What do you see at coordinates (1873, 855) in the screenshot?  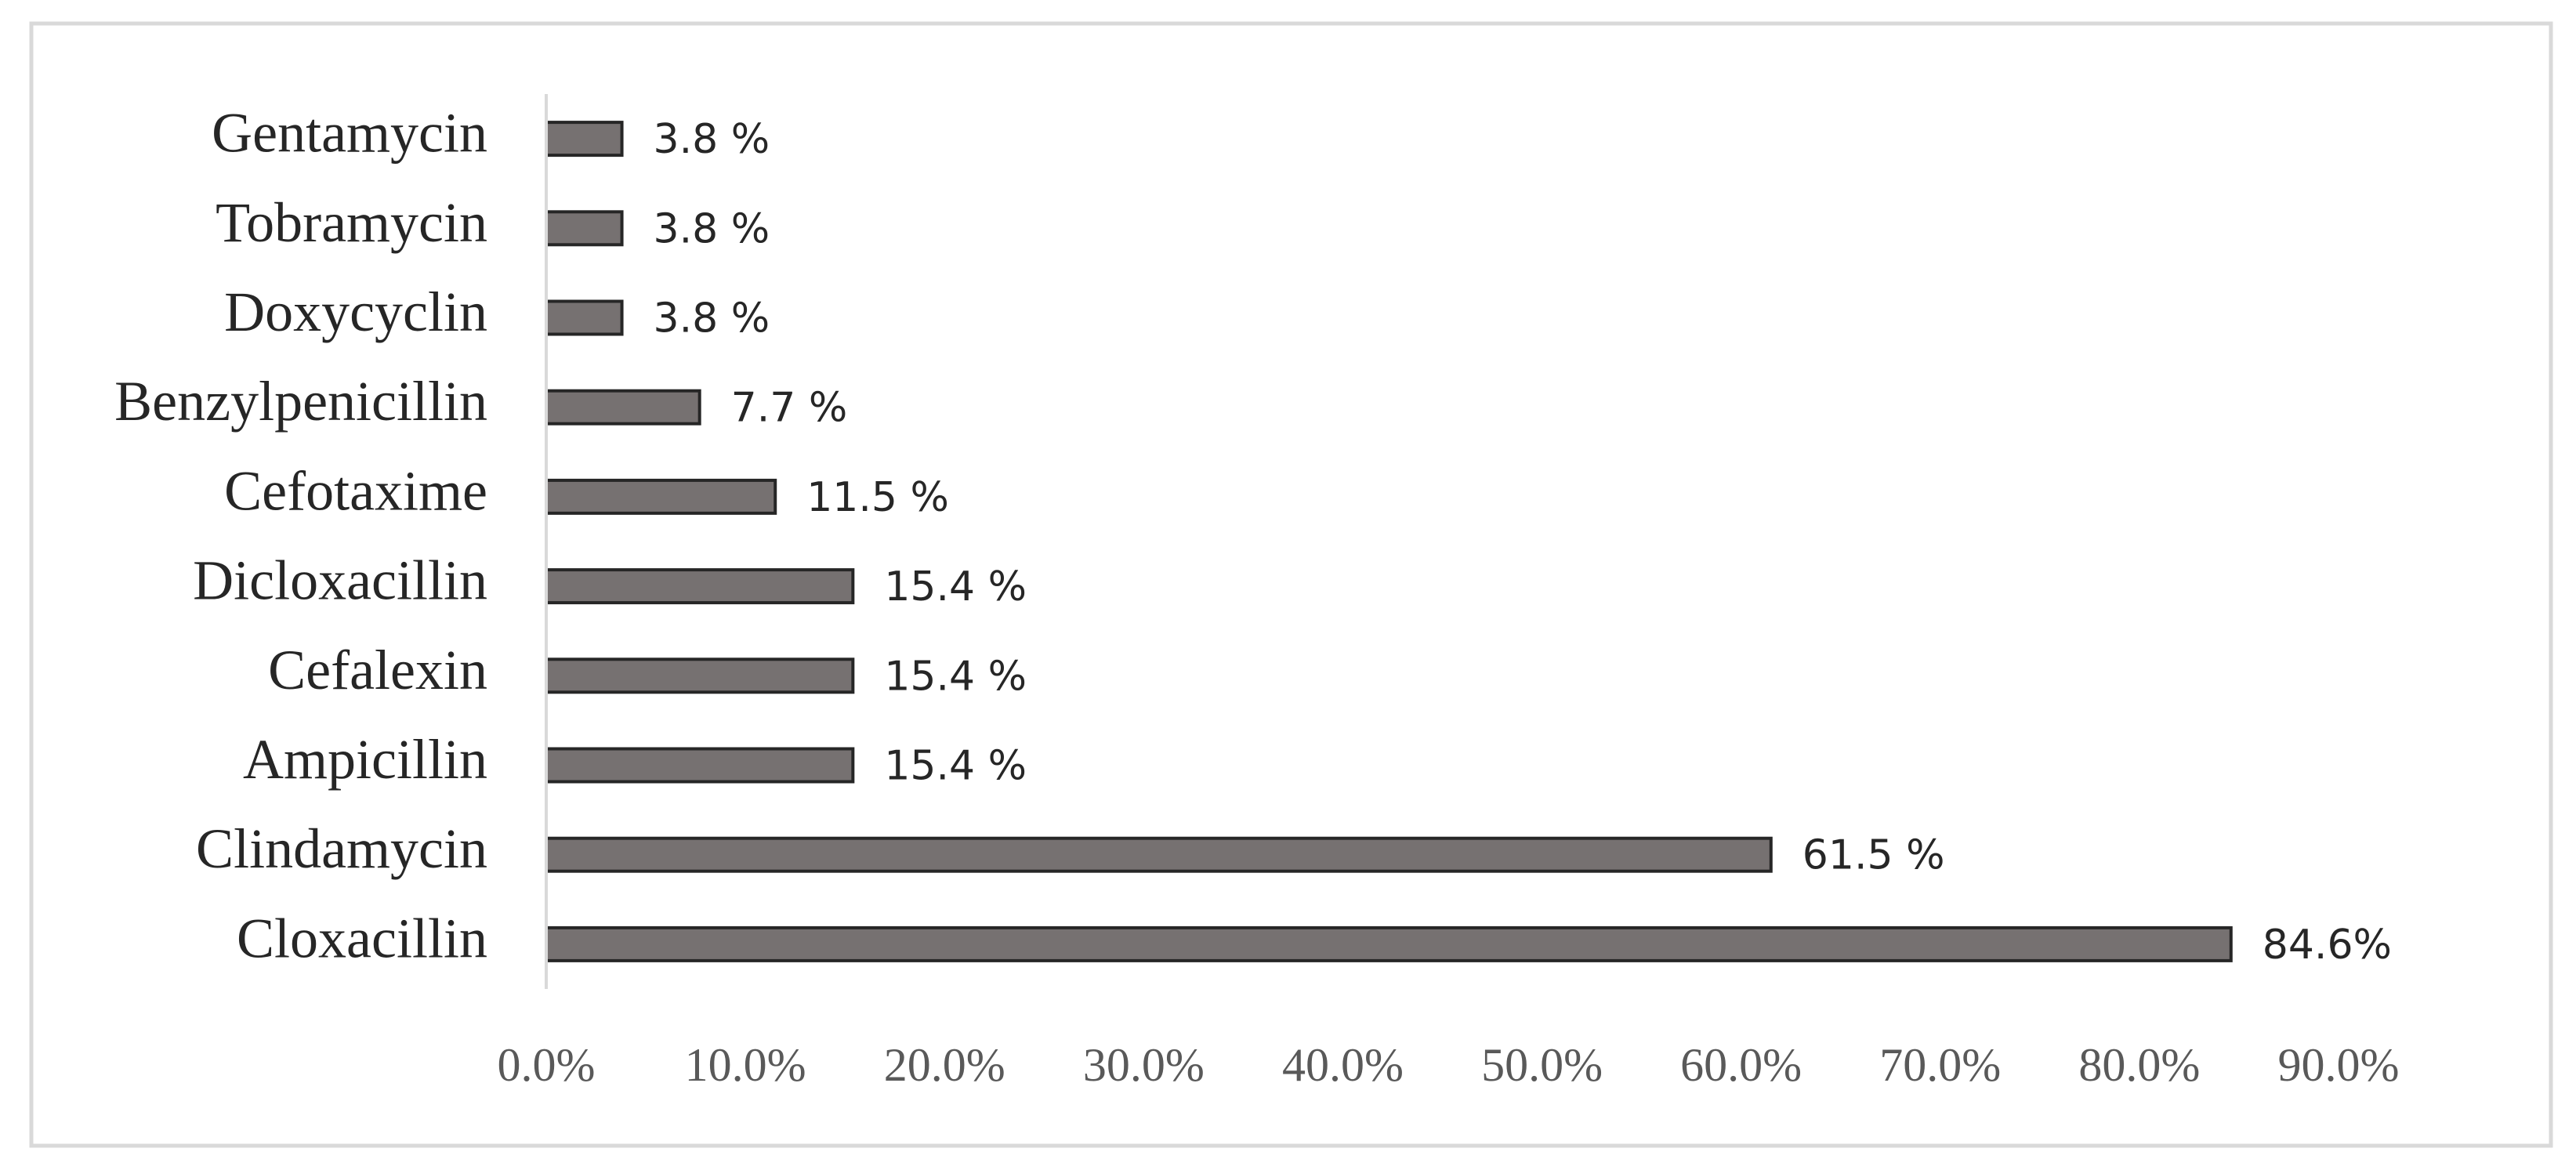 I see `data-label: 61.5 %` at bounding box center [1873, 855].